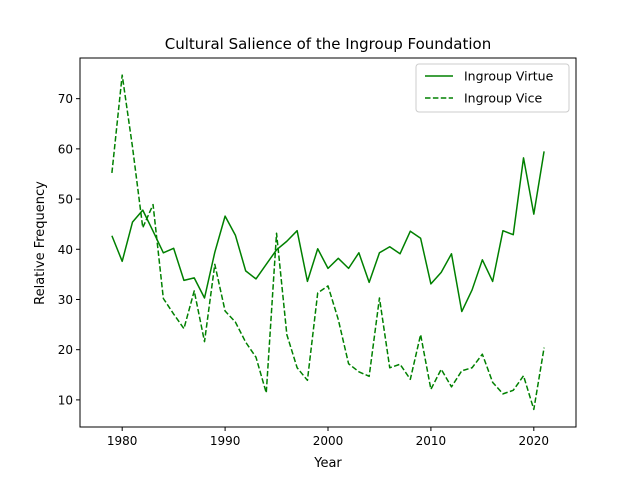 The width and height of the screenshot is (640, 480). Describe the element at coordinates (328, 441) in the screenshot. I see `x-tick-label: 2000` at that location.